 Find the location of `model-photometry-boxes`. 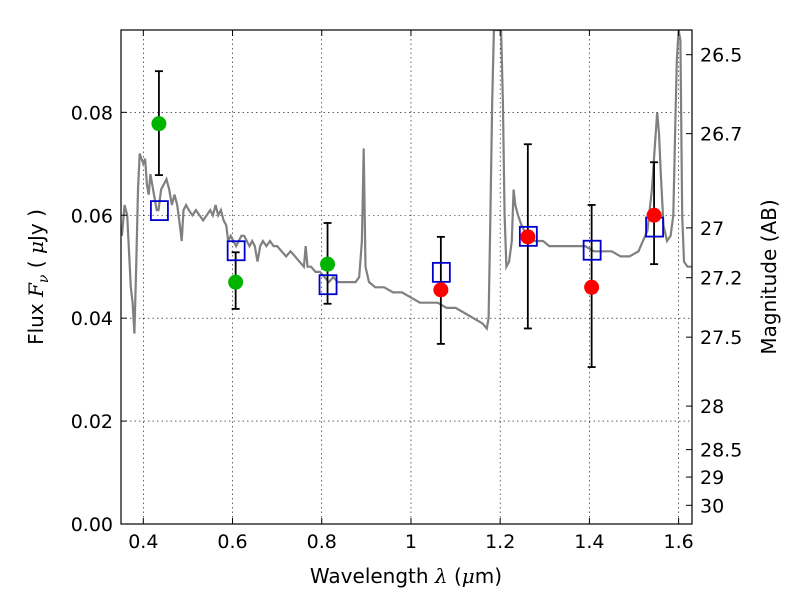

model-photometry-boxes is located at coordinates (407, 248).